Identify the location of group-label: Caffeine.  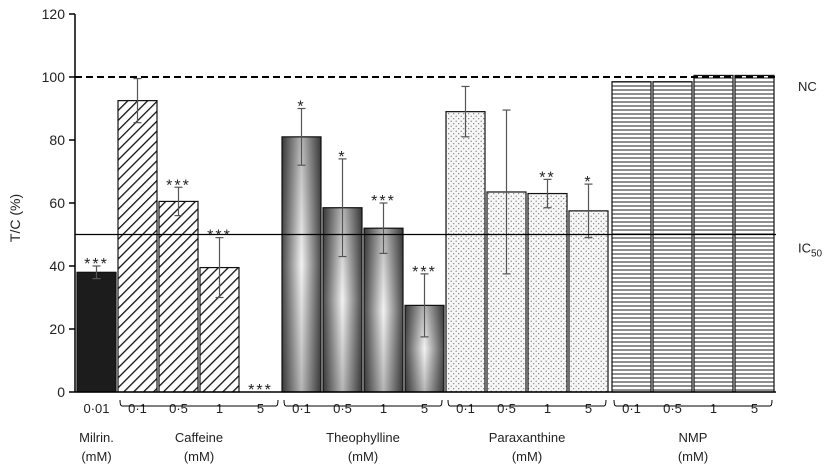
(199, 437).